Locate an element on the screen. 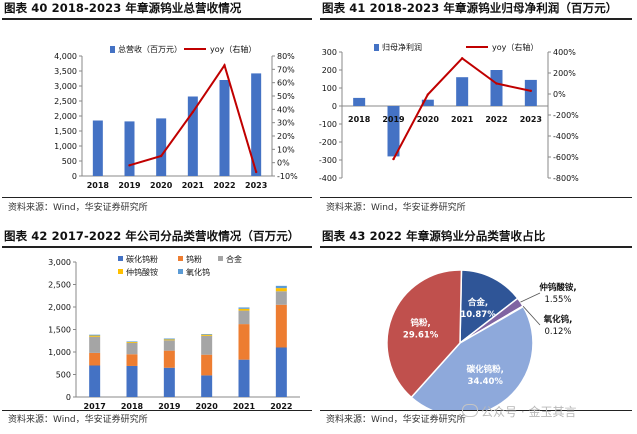 The image size is (637, 434). yoy-line is located at coordinates (462, 108).